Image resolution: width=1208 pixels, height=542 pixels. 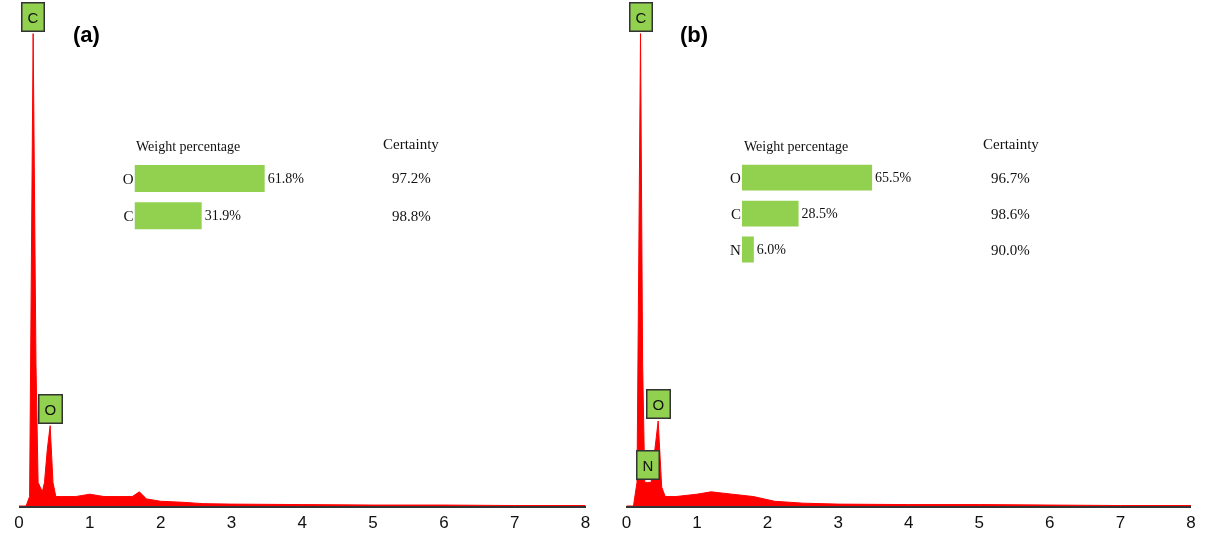 What do you see at coordinates (771, 250) in the screenshot?
I see `data-label: 6.0%` at bounding box center [771, 250].